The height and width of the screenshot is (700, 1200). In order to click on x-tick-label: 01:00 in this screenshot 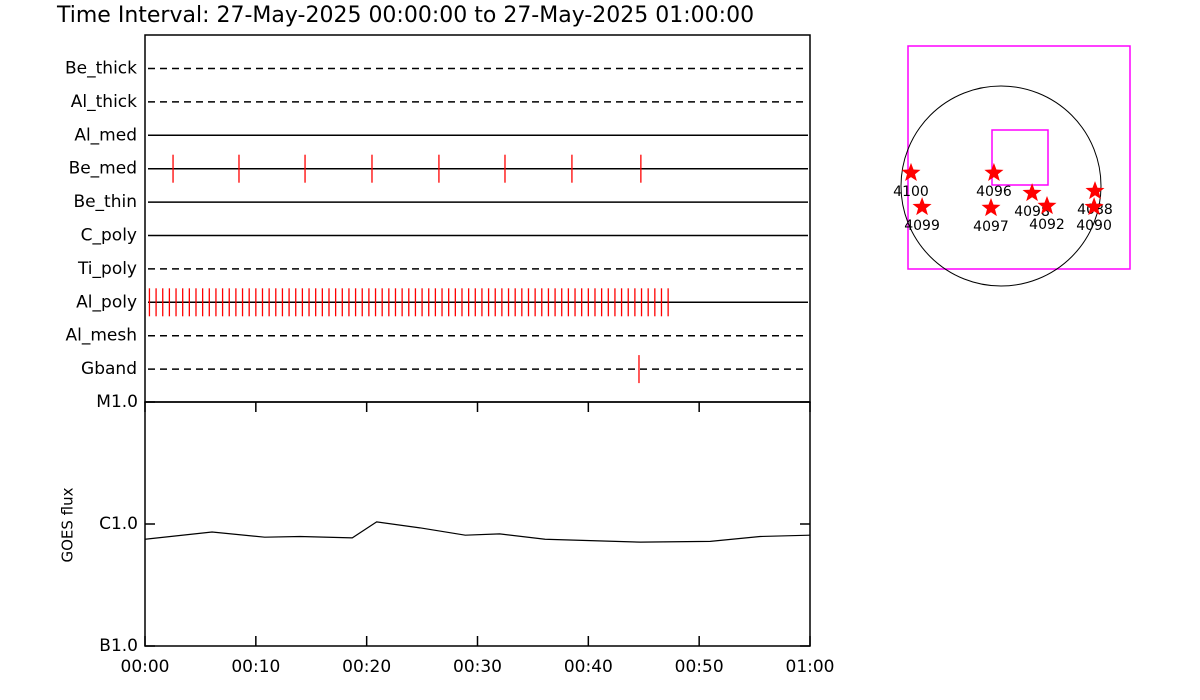, I will do `click(810, 667)`.